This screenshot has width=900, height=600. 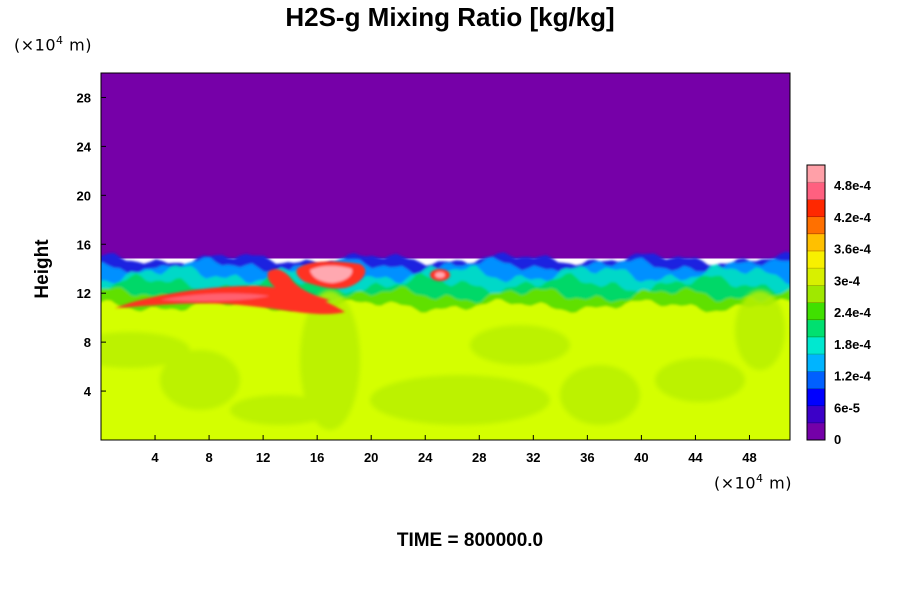 I want to click on y-tick-label: 20, so click(x=84, y=195).